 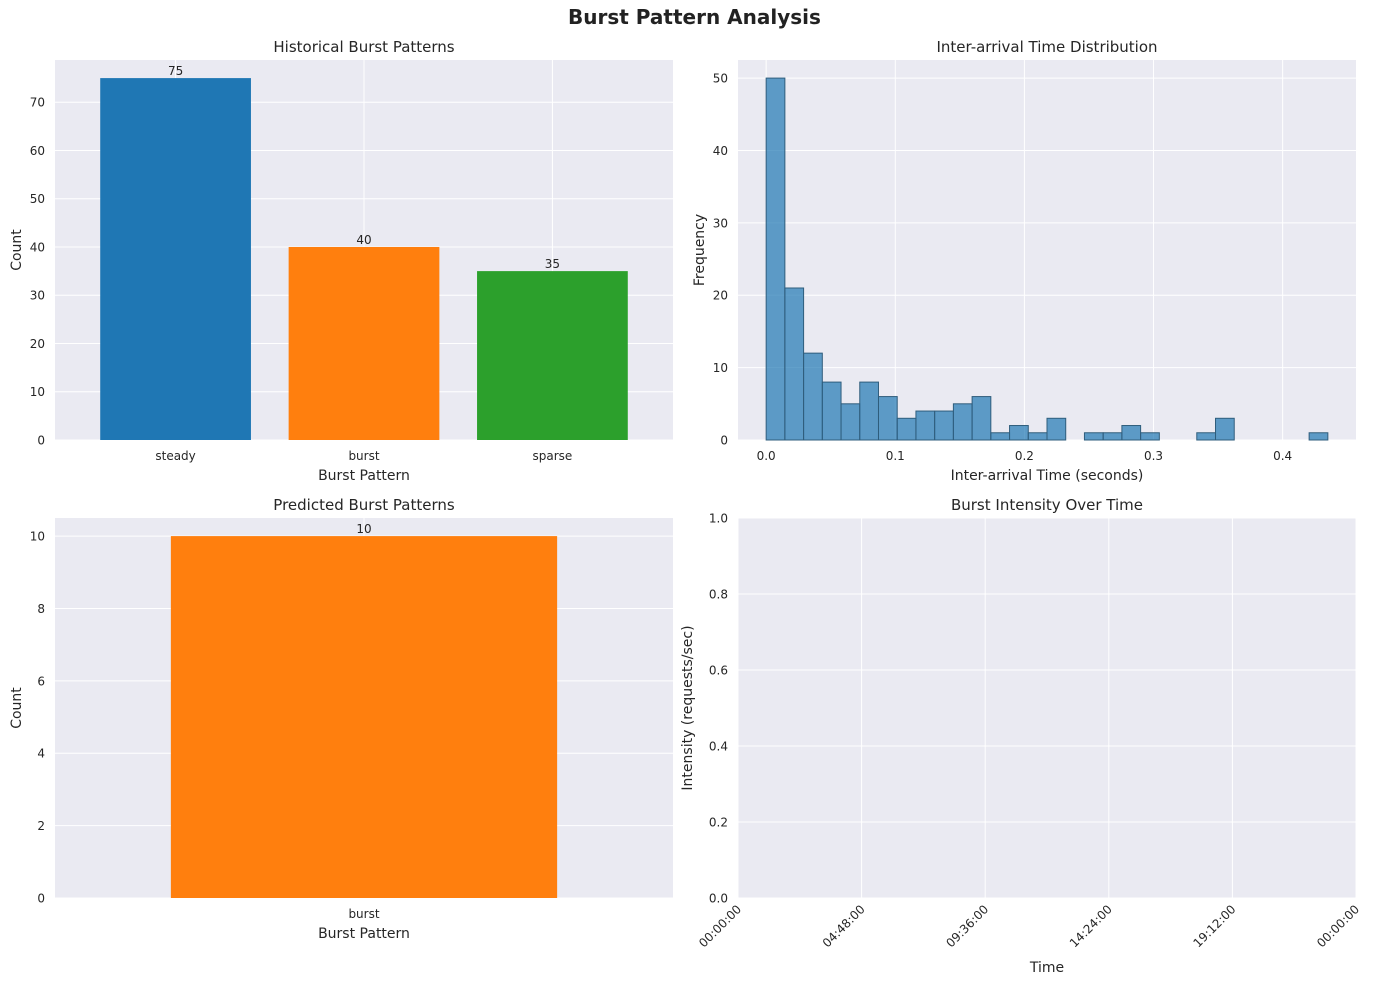 I want to click on x-tick-label: 0.1, so click(x=895, y=456).